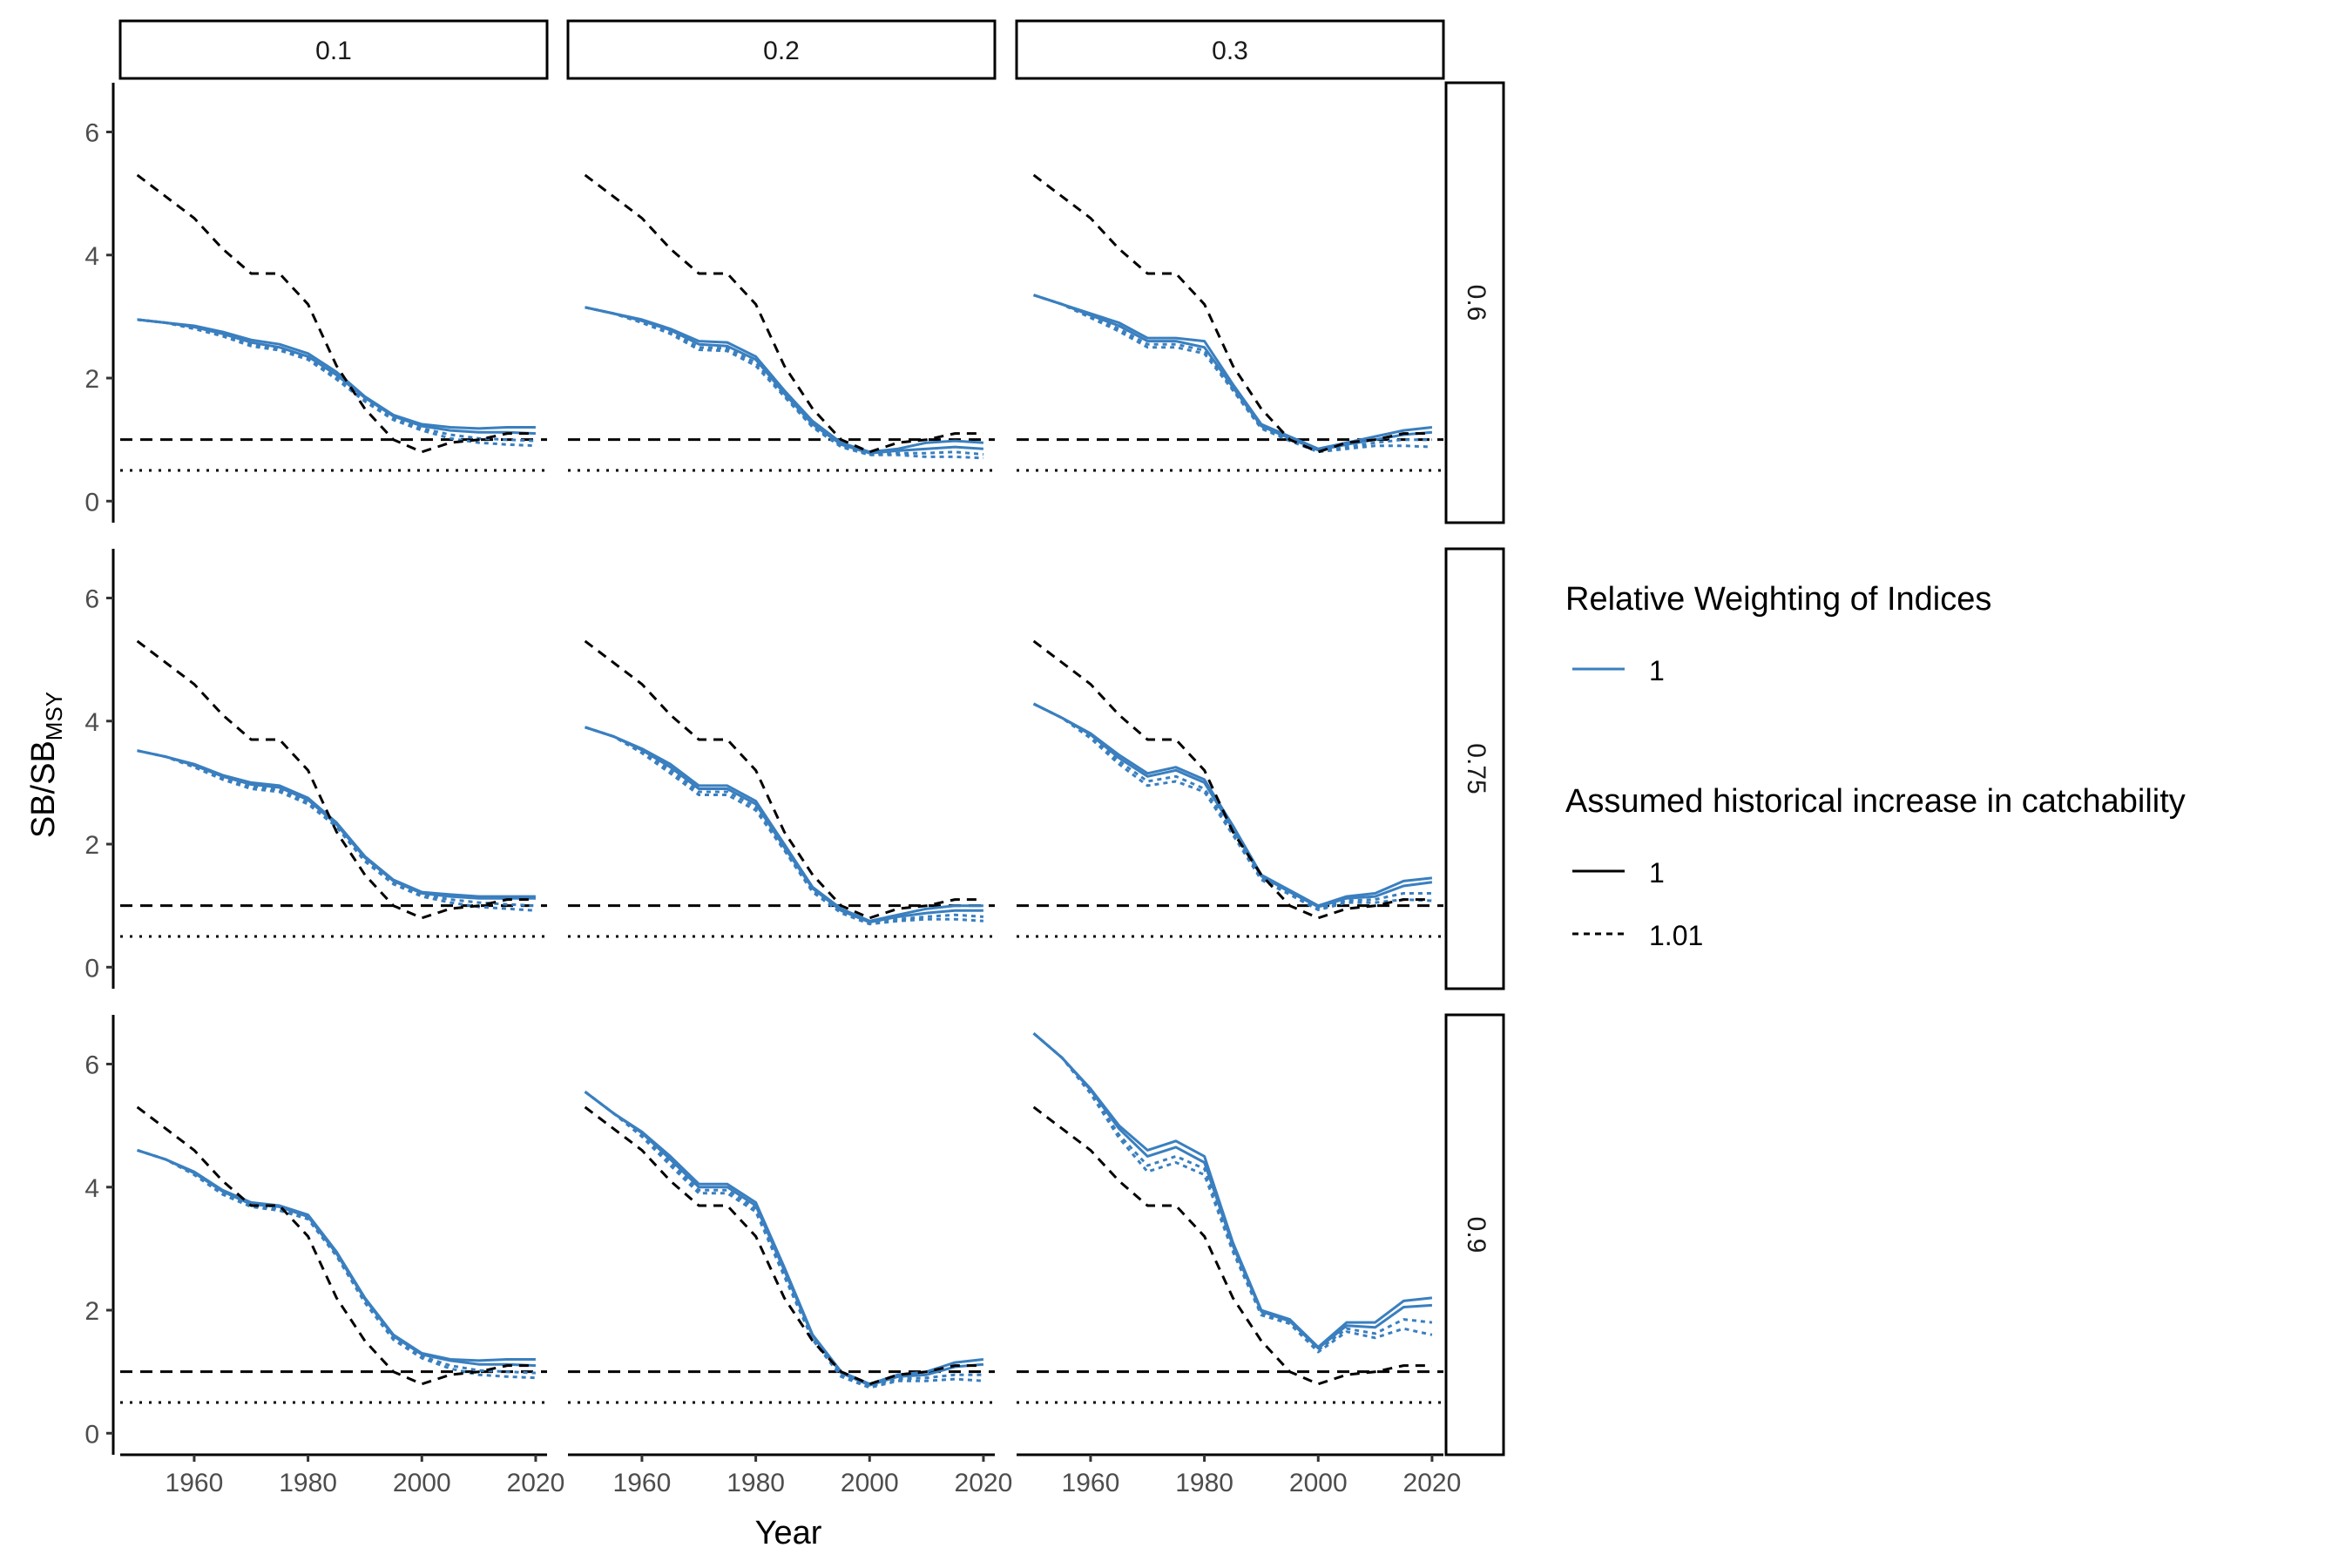 The height and width of the screenshot is (1568, 2352). I want to click on y-tick-label-2-3: 6, so click(91, 1065).